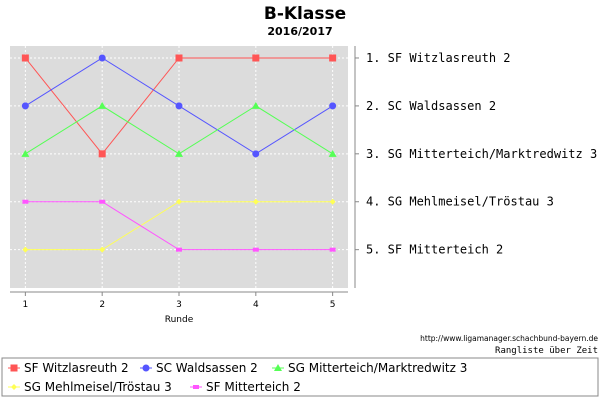 The width and height of the screenshot is (600, 400). I want to click on legend-item: SF Mitterteich 2, so click(245, 387).